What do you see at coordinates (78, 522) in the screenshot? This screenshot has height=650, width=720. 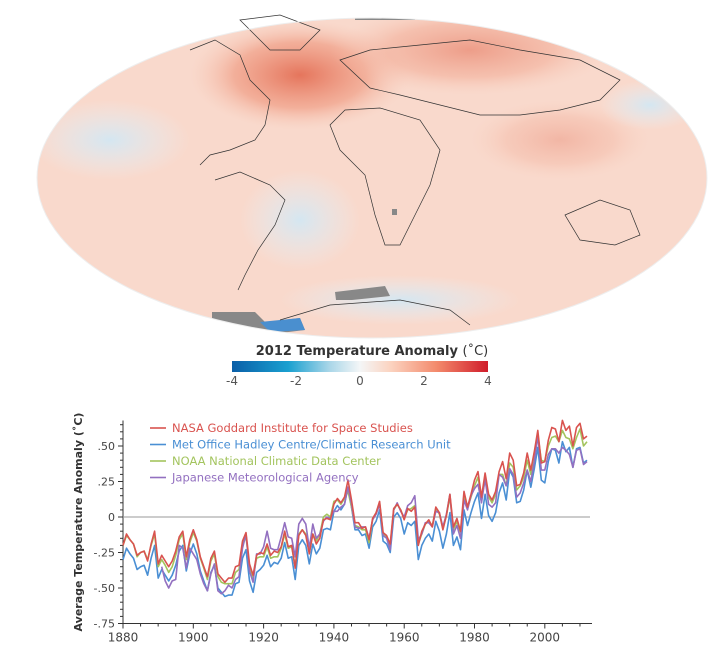 I see `y-axis-label: Average Temperature Anomaly (˚C)` at bounding box center [78, 522].